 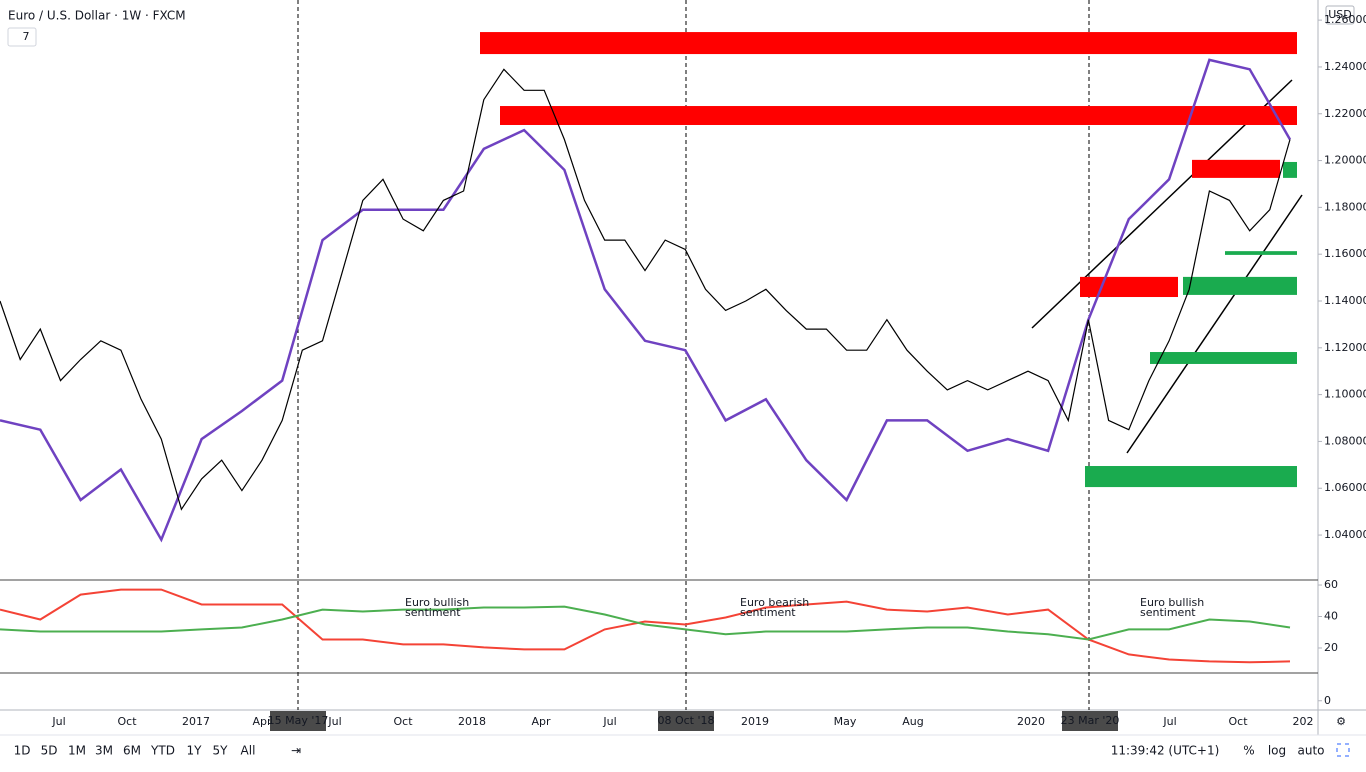 I want to click on y-tick-label: 1.14000, so click(x=1345, y=300).